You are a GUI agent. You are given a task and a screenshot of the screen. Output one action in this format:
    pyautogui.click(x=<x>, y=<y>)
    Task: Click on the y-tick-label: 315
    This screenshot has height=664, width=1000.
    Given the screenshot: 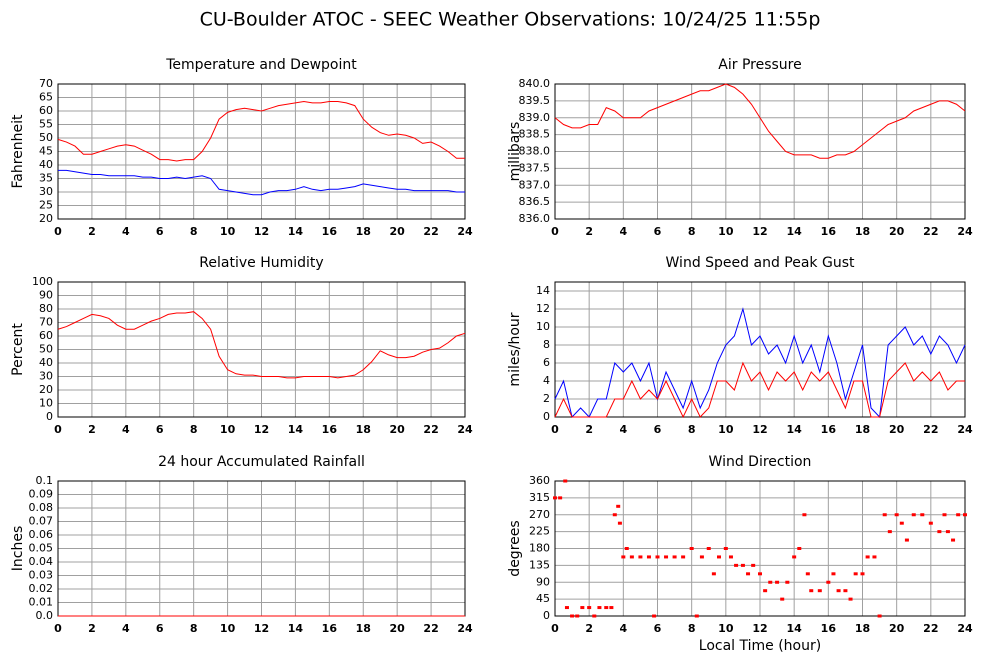 What is the action you would take?
    pyautogui.click(x=539, y=497)
    